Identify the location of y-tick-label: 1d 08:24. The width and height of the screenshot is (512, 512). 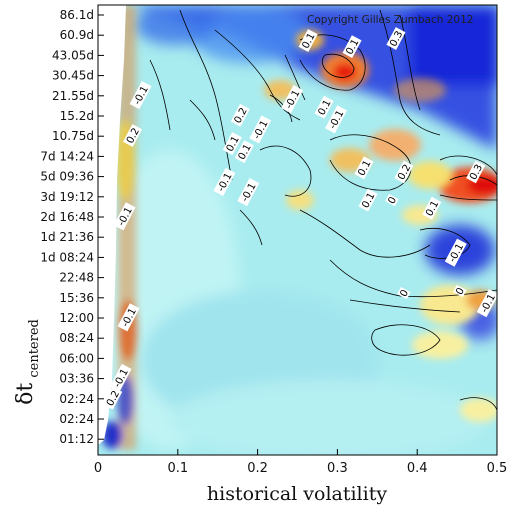
(67, 257).